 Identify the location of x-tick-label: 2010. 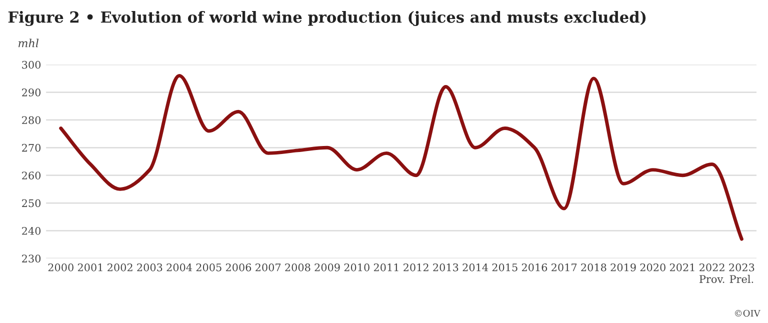
(357, 267).